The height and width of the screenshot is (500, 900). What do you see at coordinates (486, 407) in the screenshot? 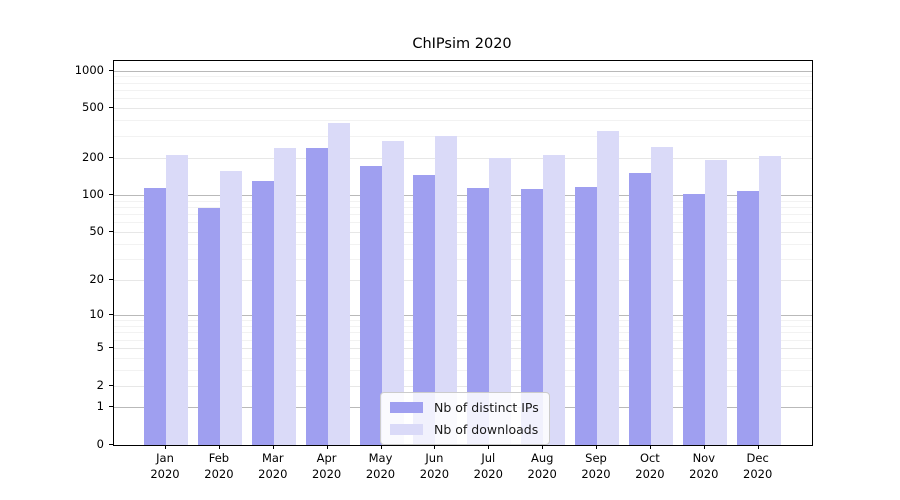
I see `legend-label-distinct-ips: Nb of distinct IPs` at bounding box center [486, 407].